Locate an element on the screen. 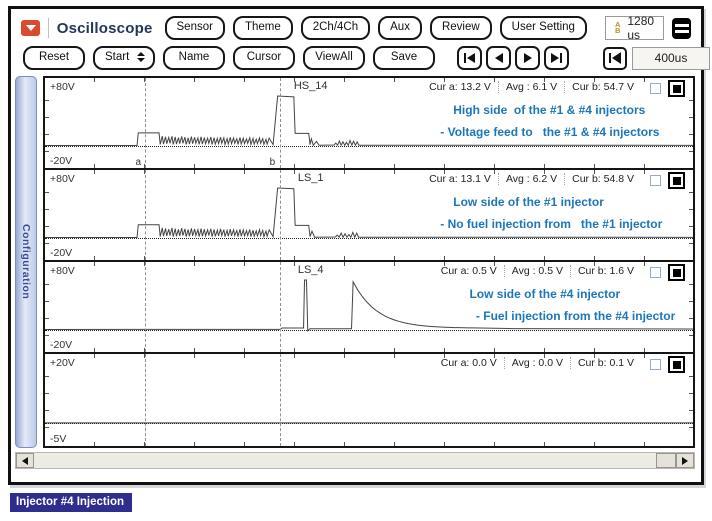  theme-button: Theme is located at coordinates (262, 28).